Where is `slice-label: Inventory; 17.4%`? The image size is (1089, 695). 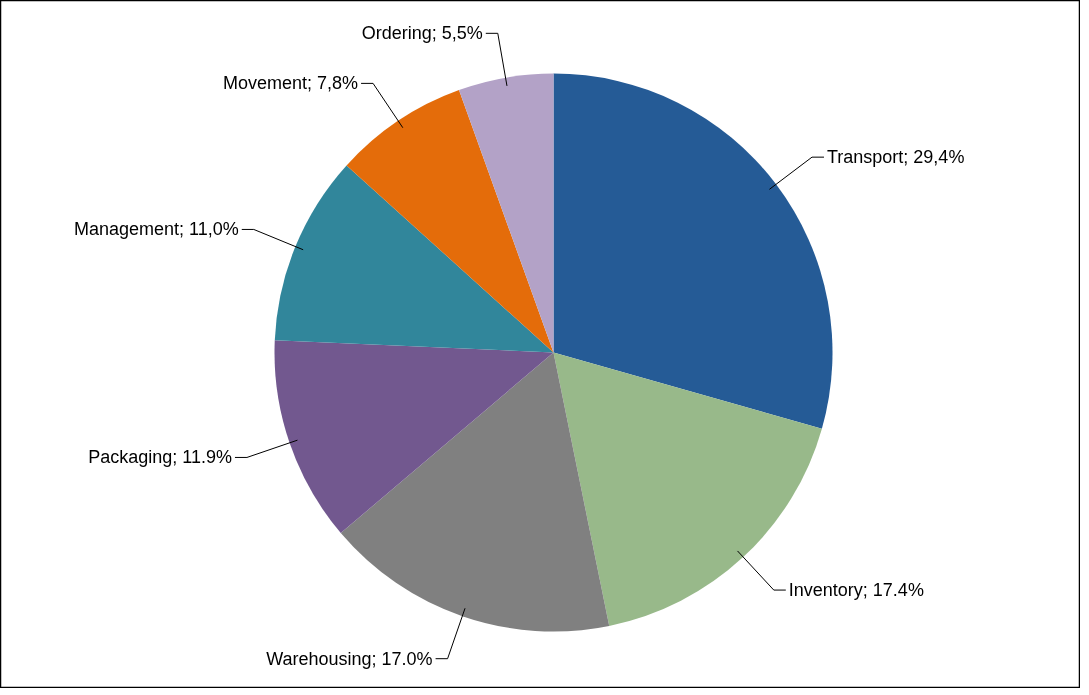
slice-label: Inventory; 17.4% is located at coordinates (856, 590).